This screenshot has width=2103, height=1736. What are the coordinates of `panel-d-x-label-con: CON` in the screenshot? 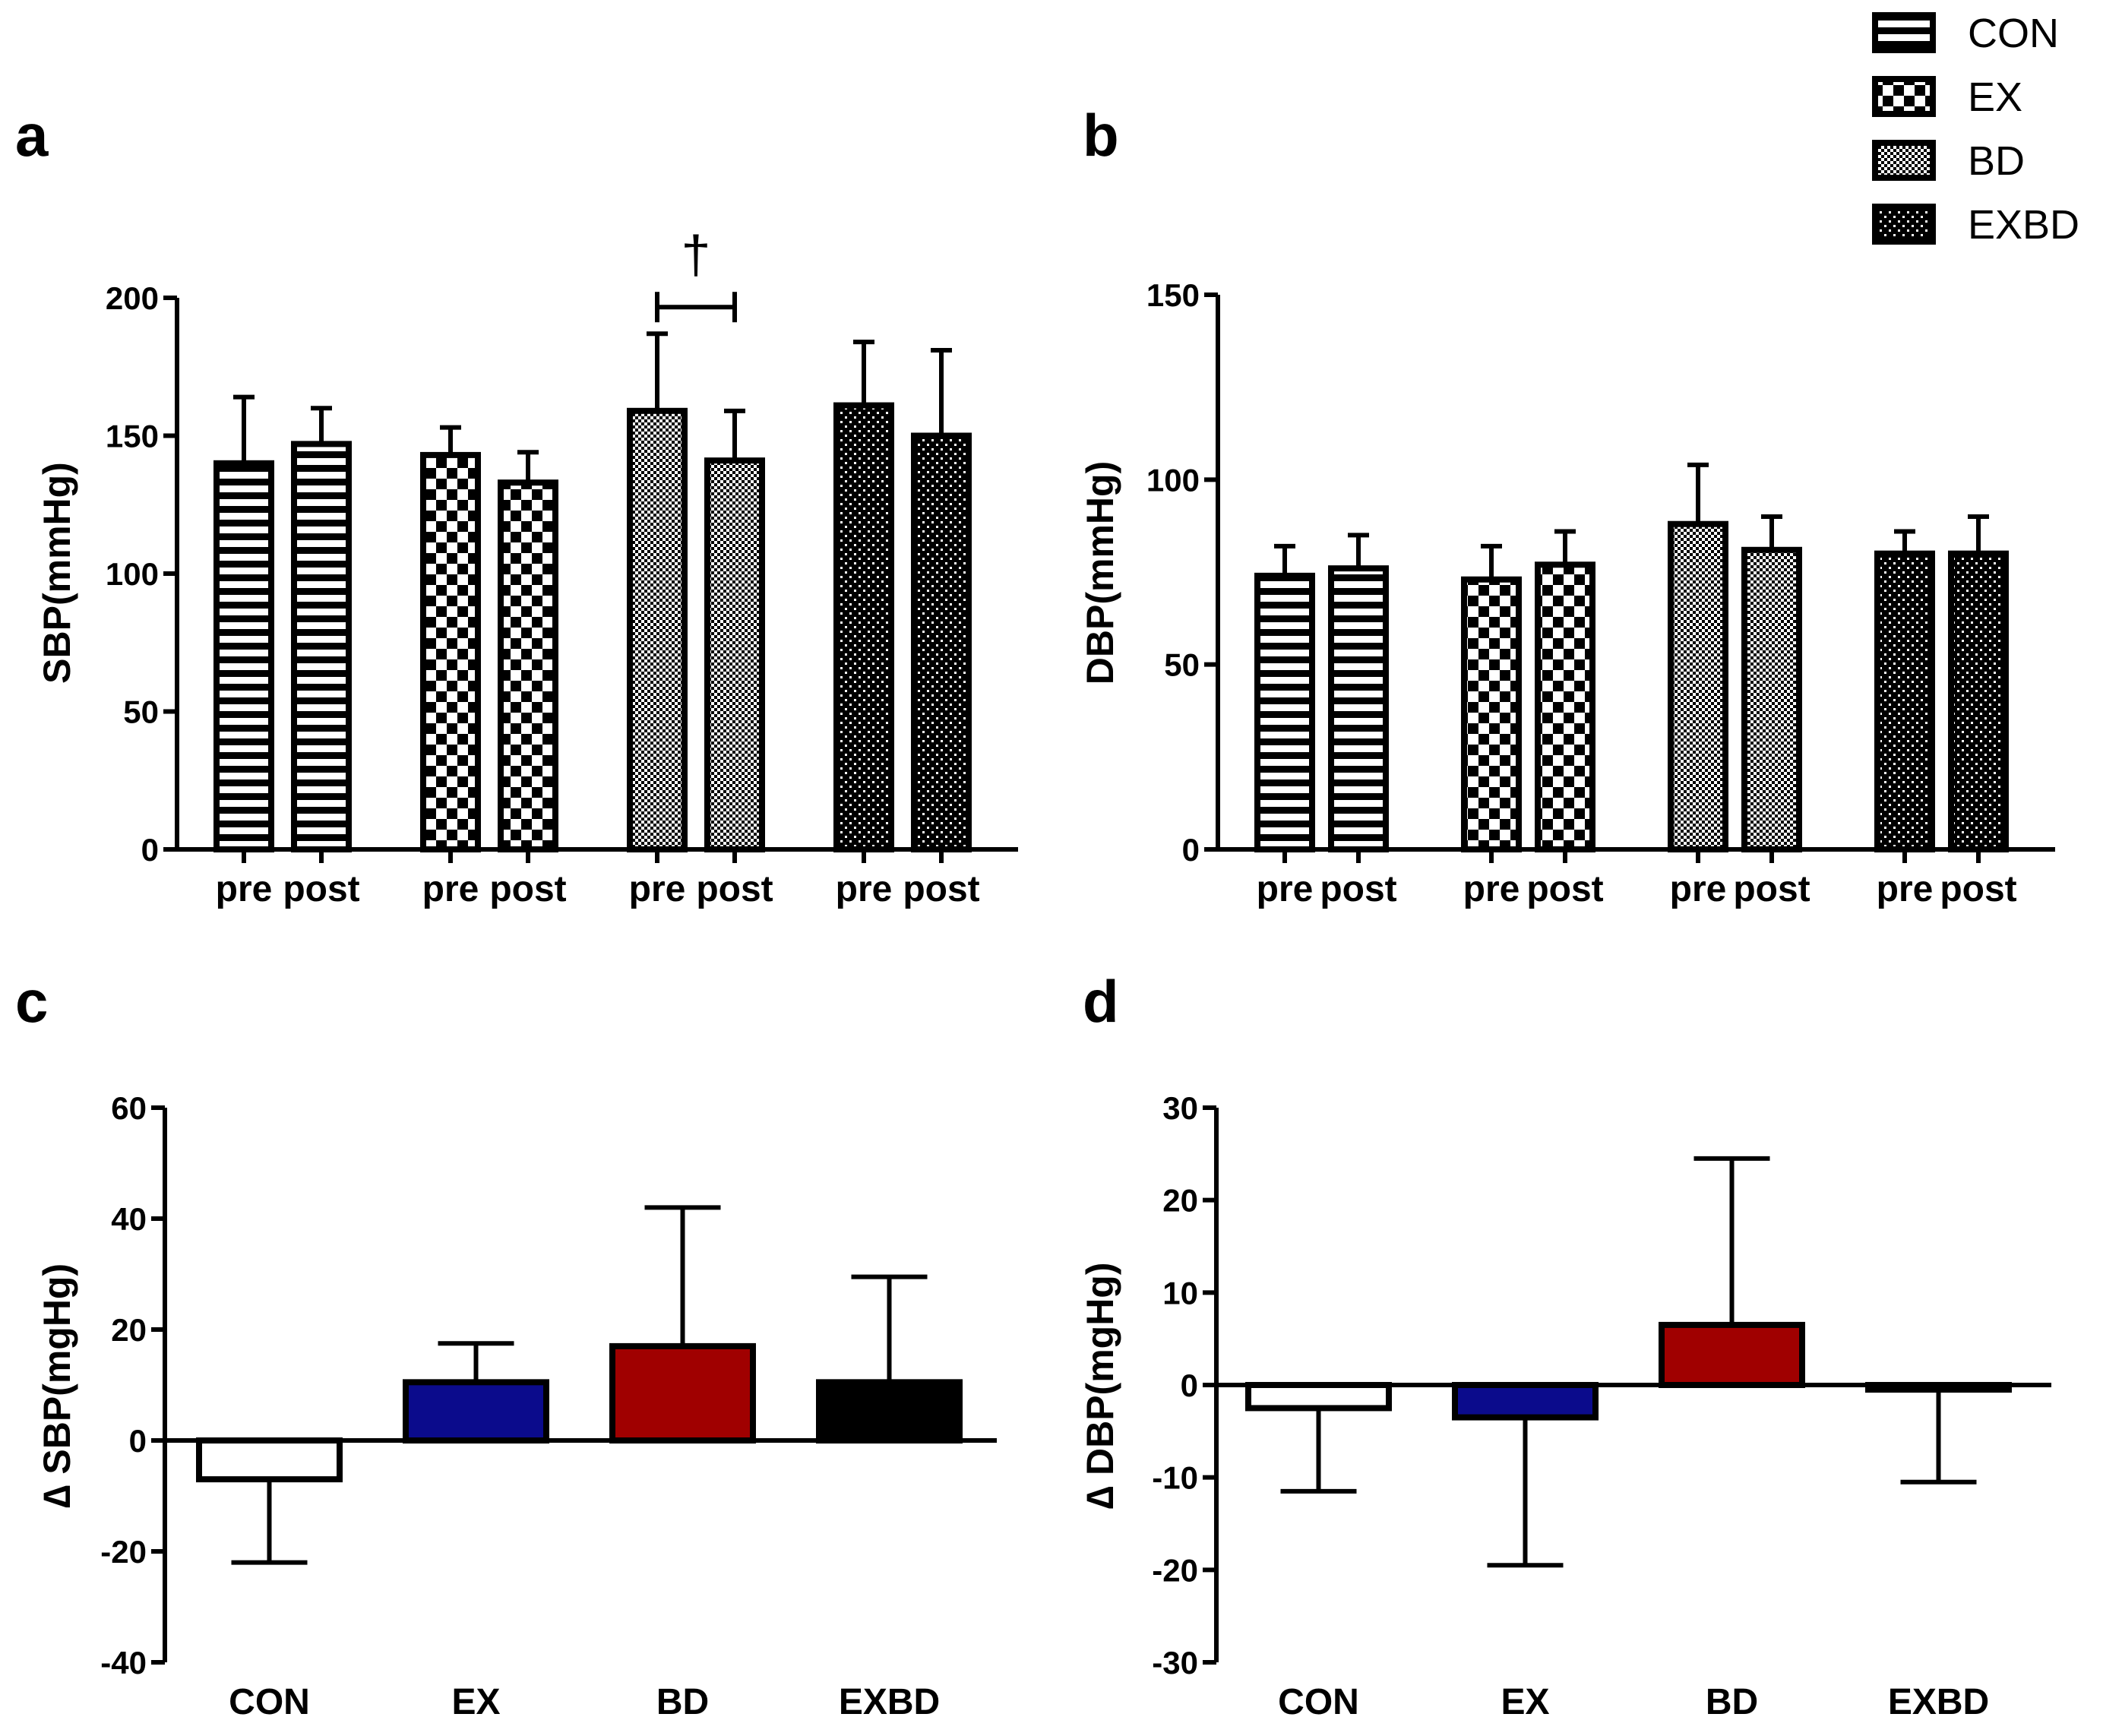 It's located at (1318, 1702).